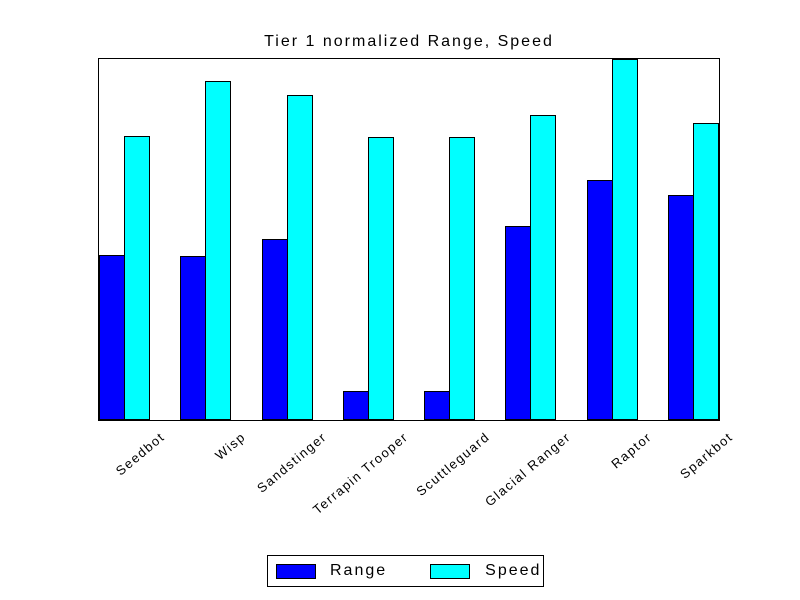 The image size is (800, 600). I want to click on legend-swatch-range, so click(296, 571).